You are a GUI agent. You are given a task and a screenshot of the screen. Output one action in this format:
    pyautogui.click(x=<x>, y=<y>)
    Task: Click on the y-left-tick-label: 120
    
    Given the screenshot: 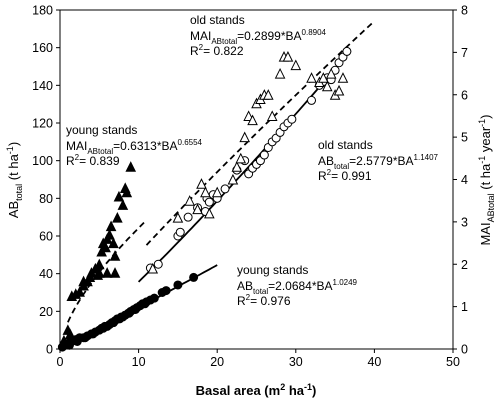 What is the action you would take?
    pyautogui.click(x=42, y=124)
    